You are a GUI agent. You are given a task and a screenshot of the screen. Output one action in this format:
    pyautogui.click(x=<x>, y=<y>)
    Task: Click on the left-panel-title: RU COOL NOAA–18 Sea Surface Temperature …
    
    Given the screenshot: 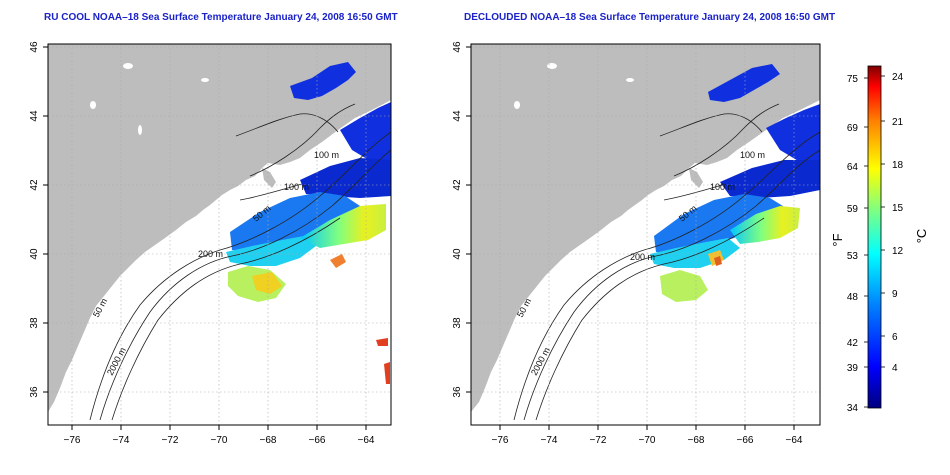 What is the action you would take?
    pyautogui.click(x=221, y=17)
    